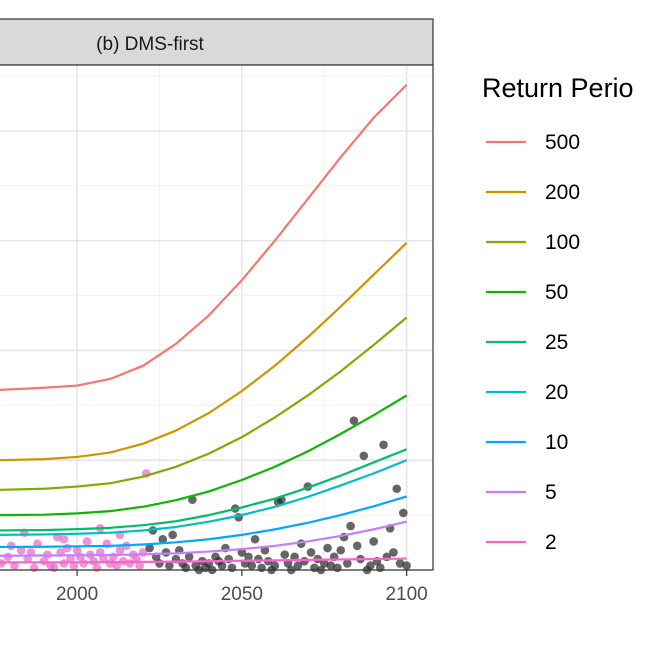  I want to click on x-axis: 2000 2050 2100, so click(242, 587).